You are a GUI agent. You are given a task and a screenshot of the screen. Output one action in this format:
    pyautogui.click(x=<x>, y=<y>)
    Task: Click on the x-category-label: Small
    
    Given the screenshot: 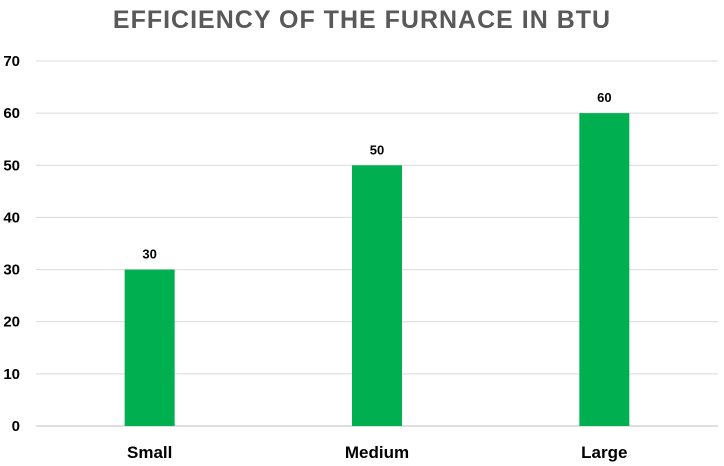 What is the action you would take?
    pyautogui.click(x=149, y=452)
    